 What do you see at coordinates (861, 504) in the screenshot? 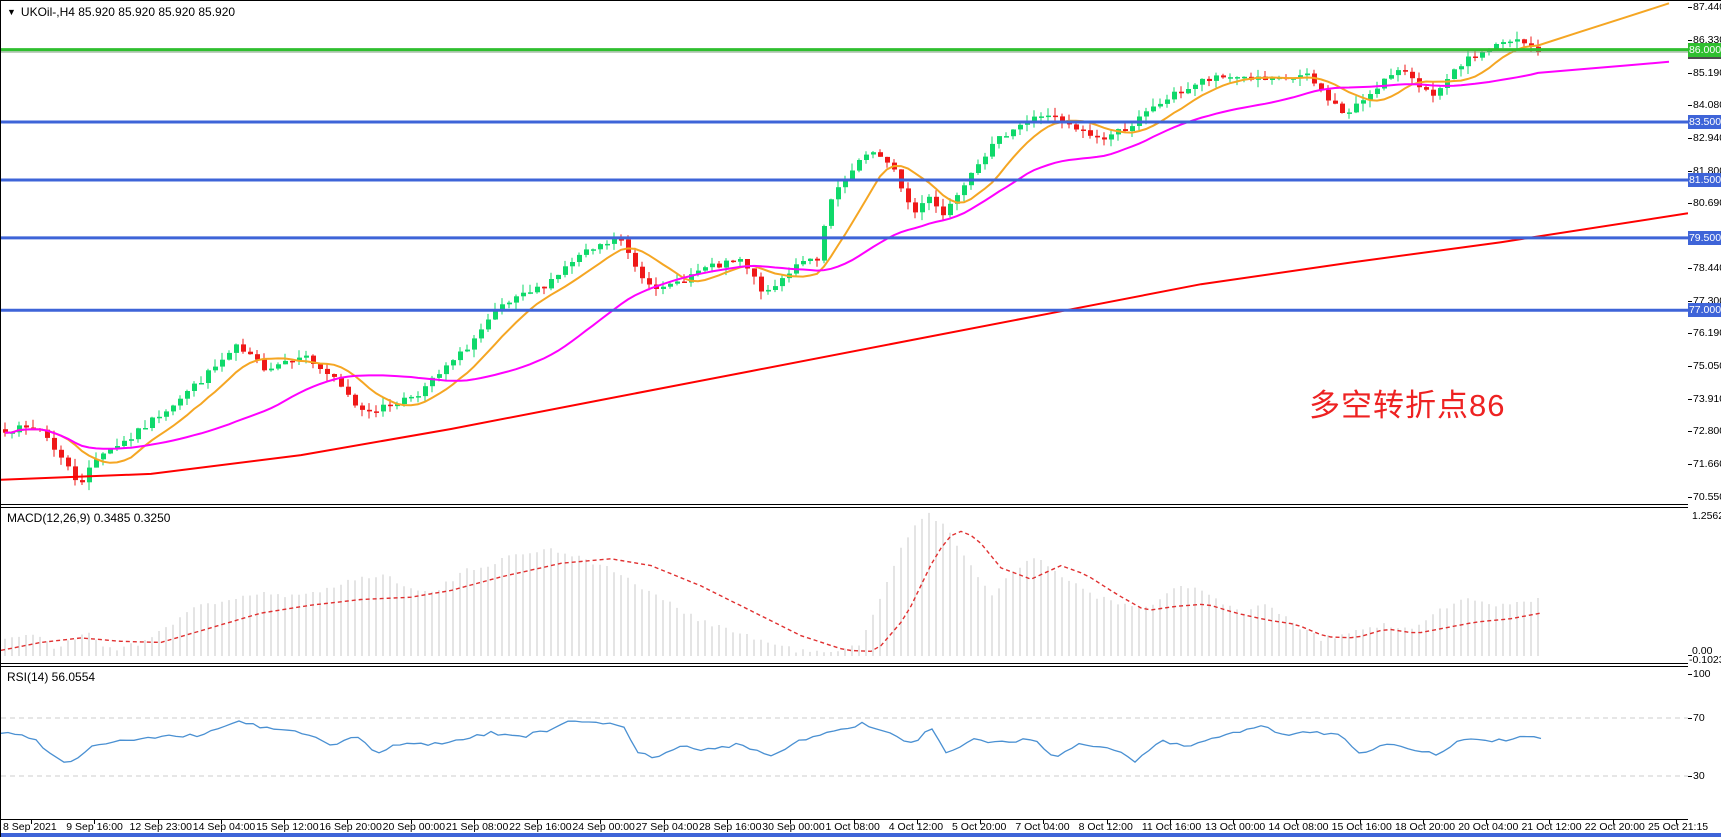
I see `panel-separator` at bounding box center [861, 504].